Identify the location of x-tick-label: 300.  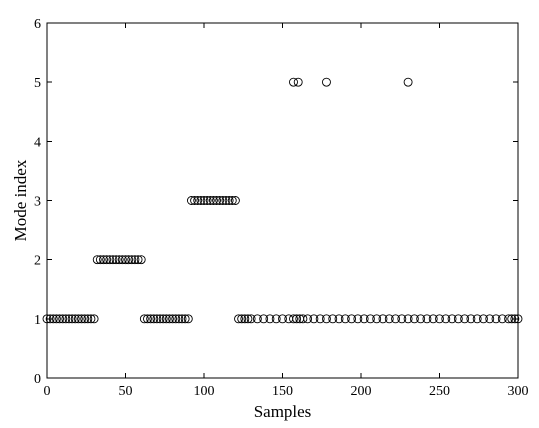
(518, 391).